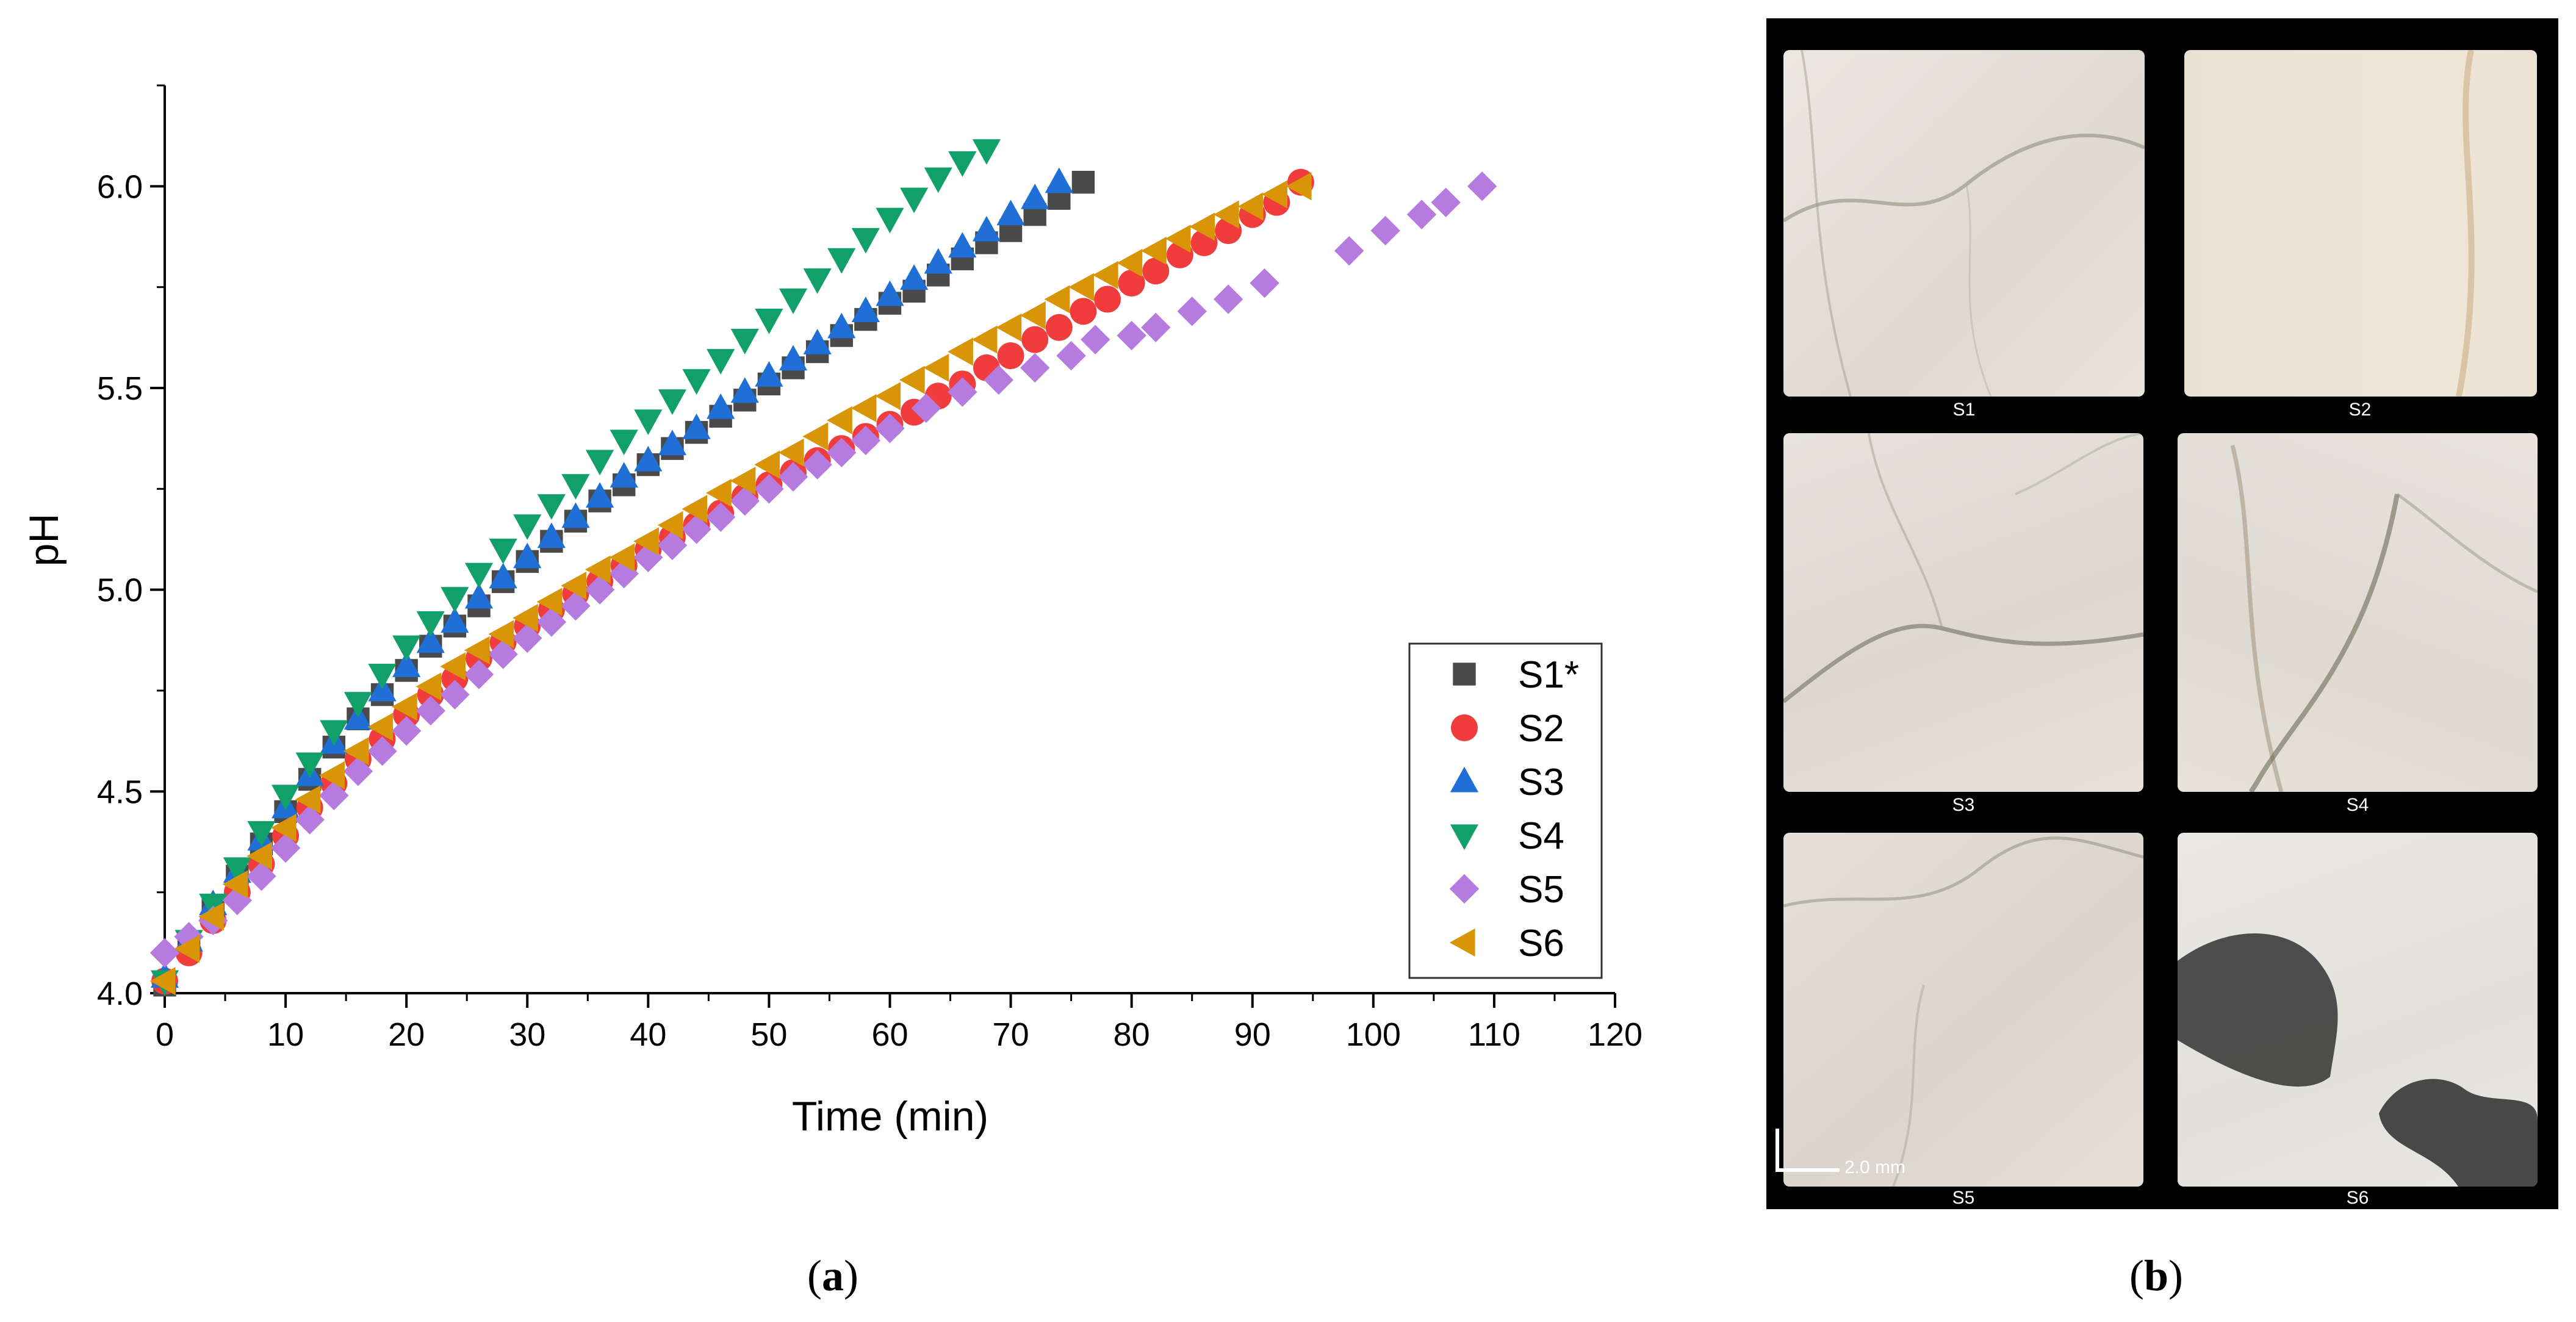 The image size is (2576, 1322). What do you see at coordinates (1541, 890) in the screenshot?
I see `legend-label: S5` at bounding box center [1541, 890].